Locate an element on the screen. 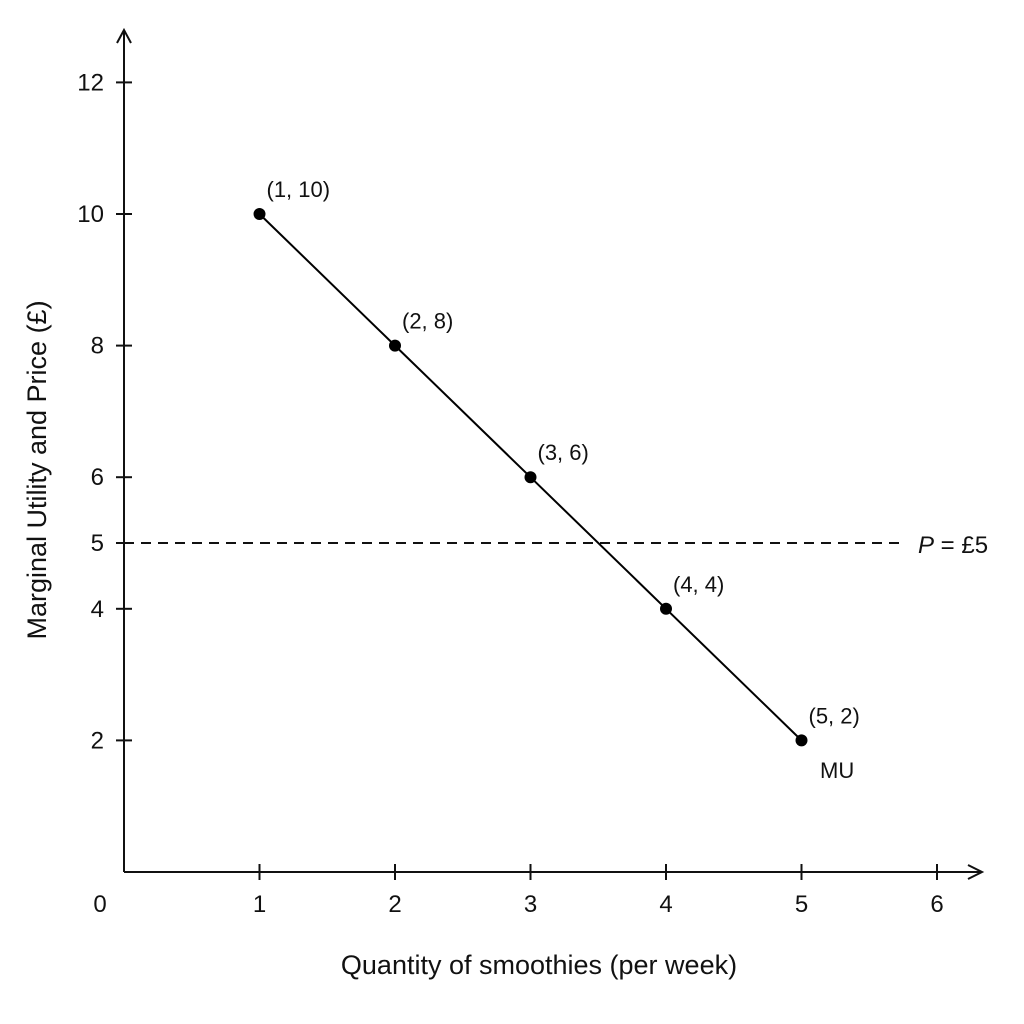  y-axis-title: Marginal Utility and Price (£) is located at coordinates (37, 469).